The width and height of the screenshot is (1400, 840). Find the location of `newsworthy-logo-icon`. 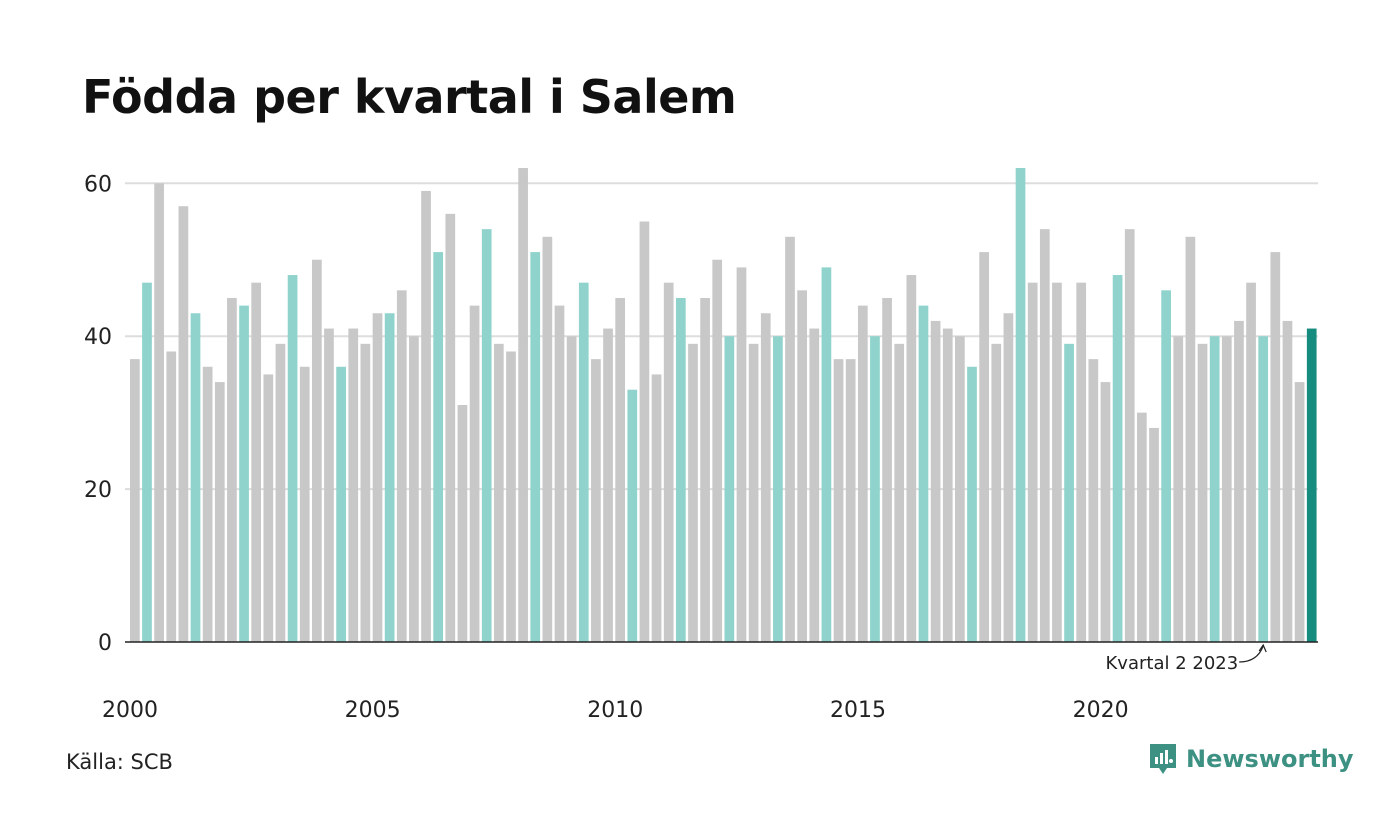

newsworthy-logo-icon is located at coordinates (1163, 759).